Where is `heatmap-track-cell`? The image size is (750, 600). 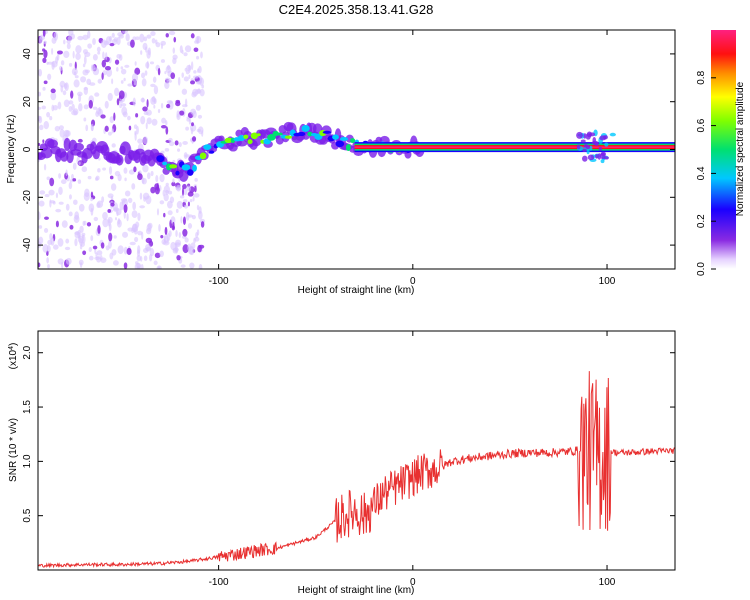 heatmap-track-cell is located at coordinates (67, 144).